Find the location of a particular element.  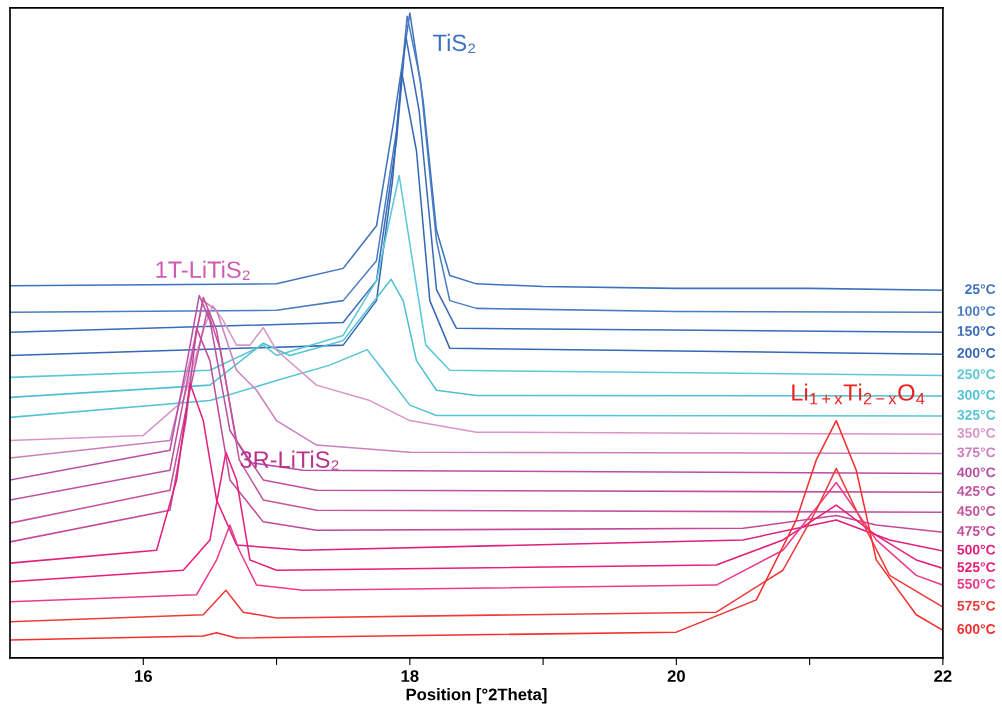

series-label: 300°C is located at coordinates (976, 394).